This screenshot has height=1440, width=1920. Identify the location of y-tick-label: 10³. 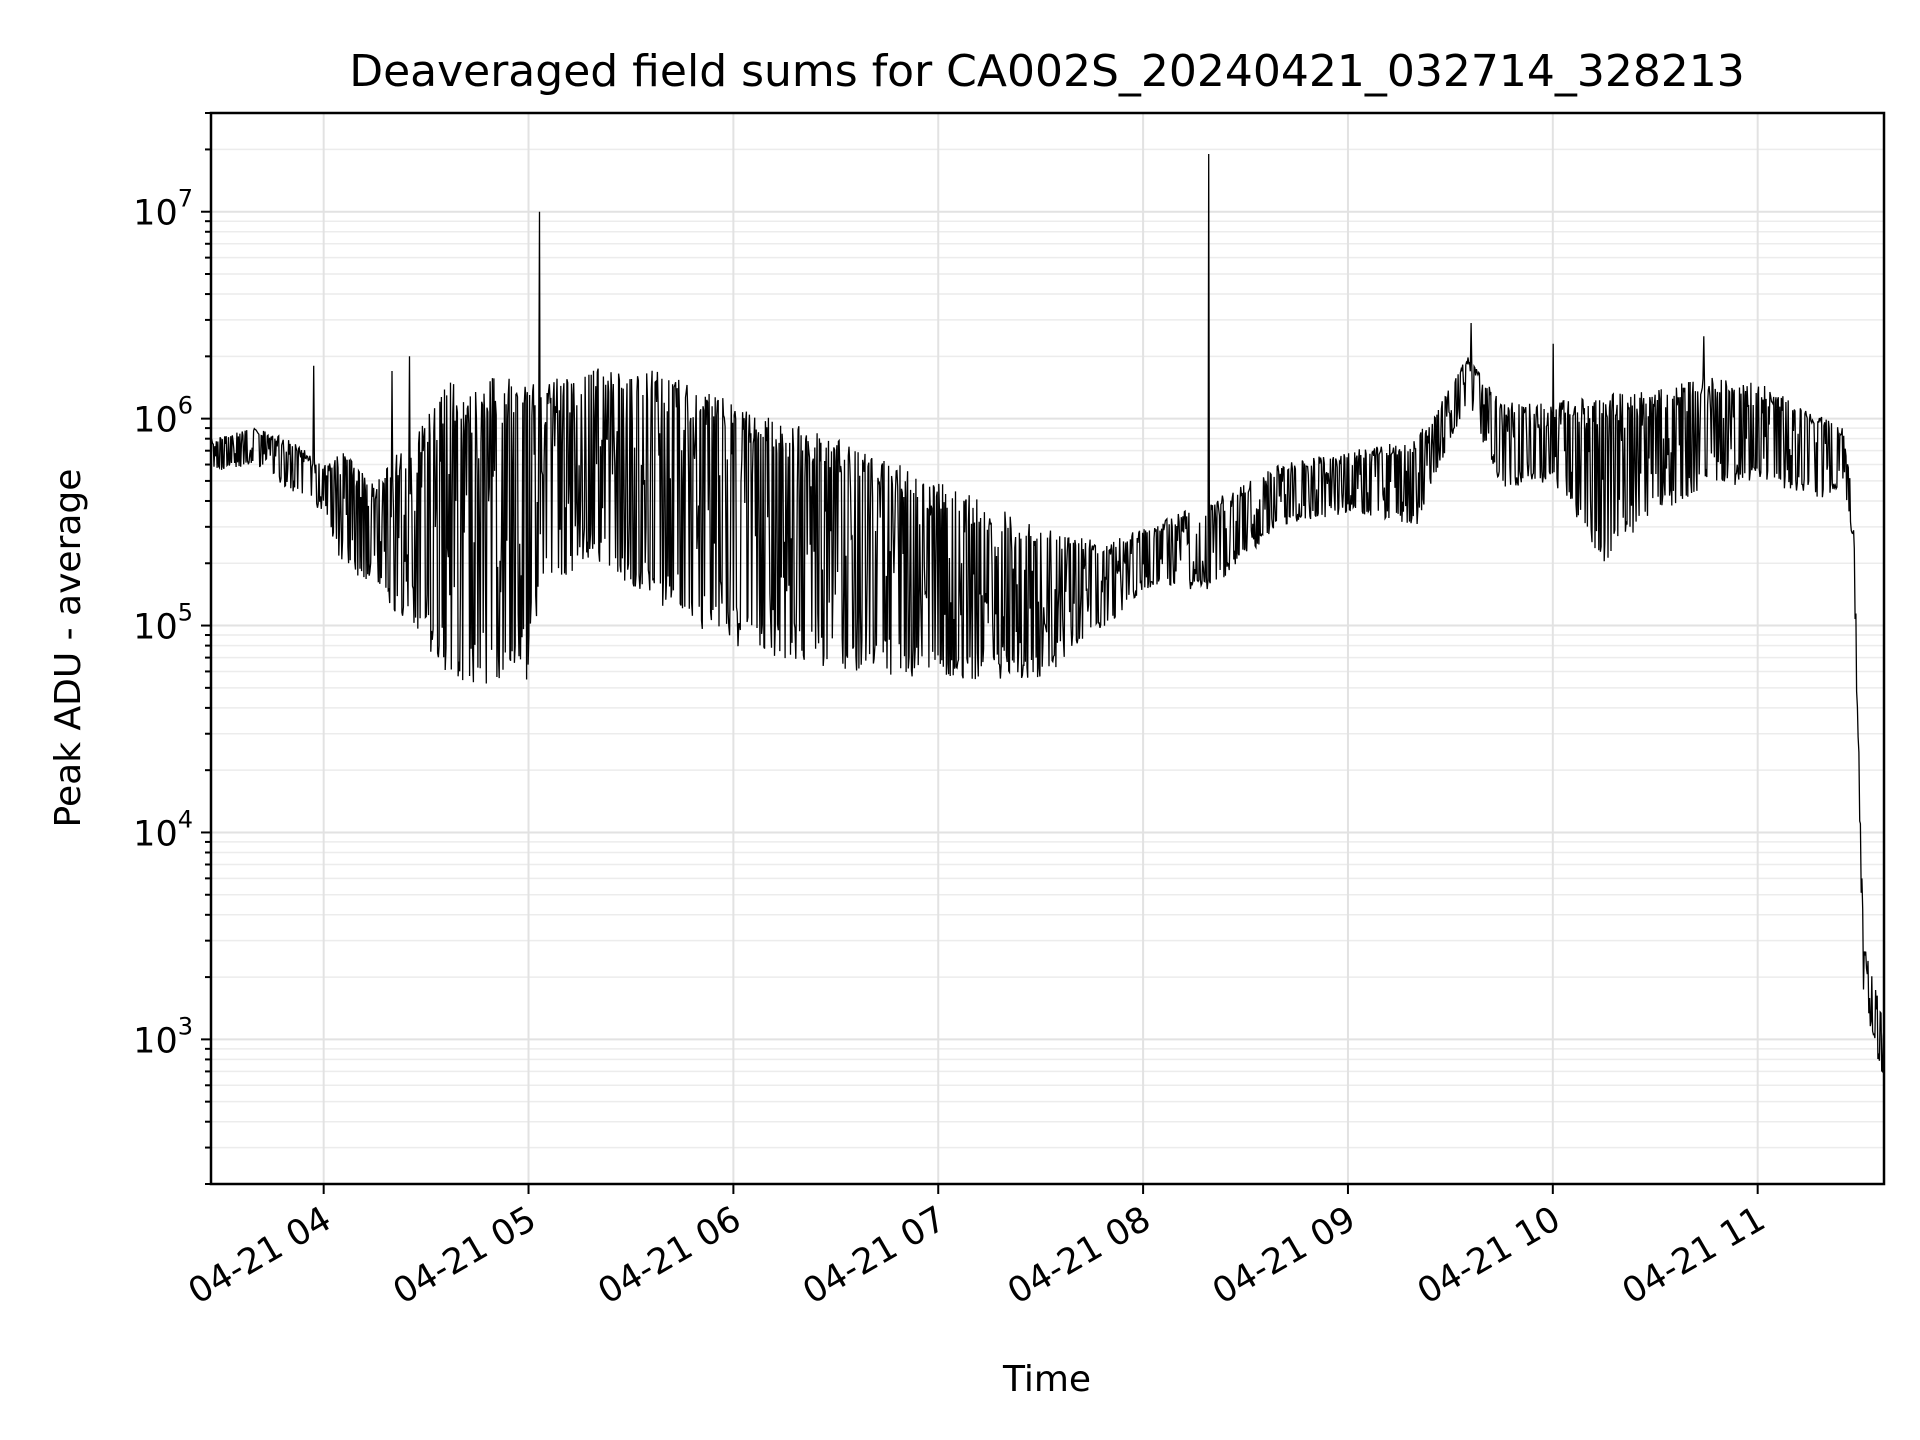
(163, 1036).